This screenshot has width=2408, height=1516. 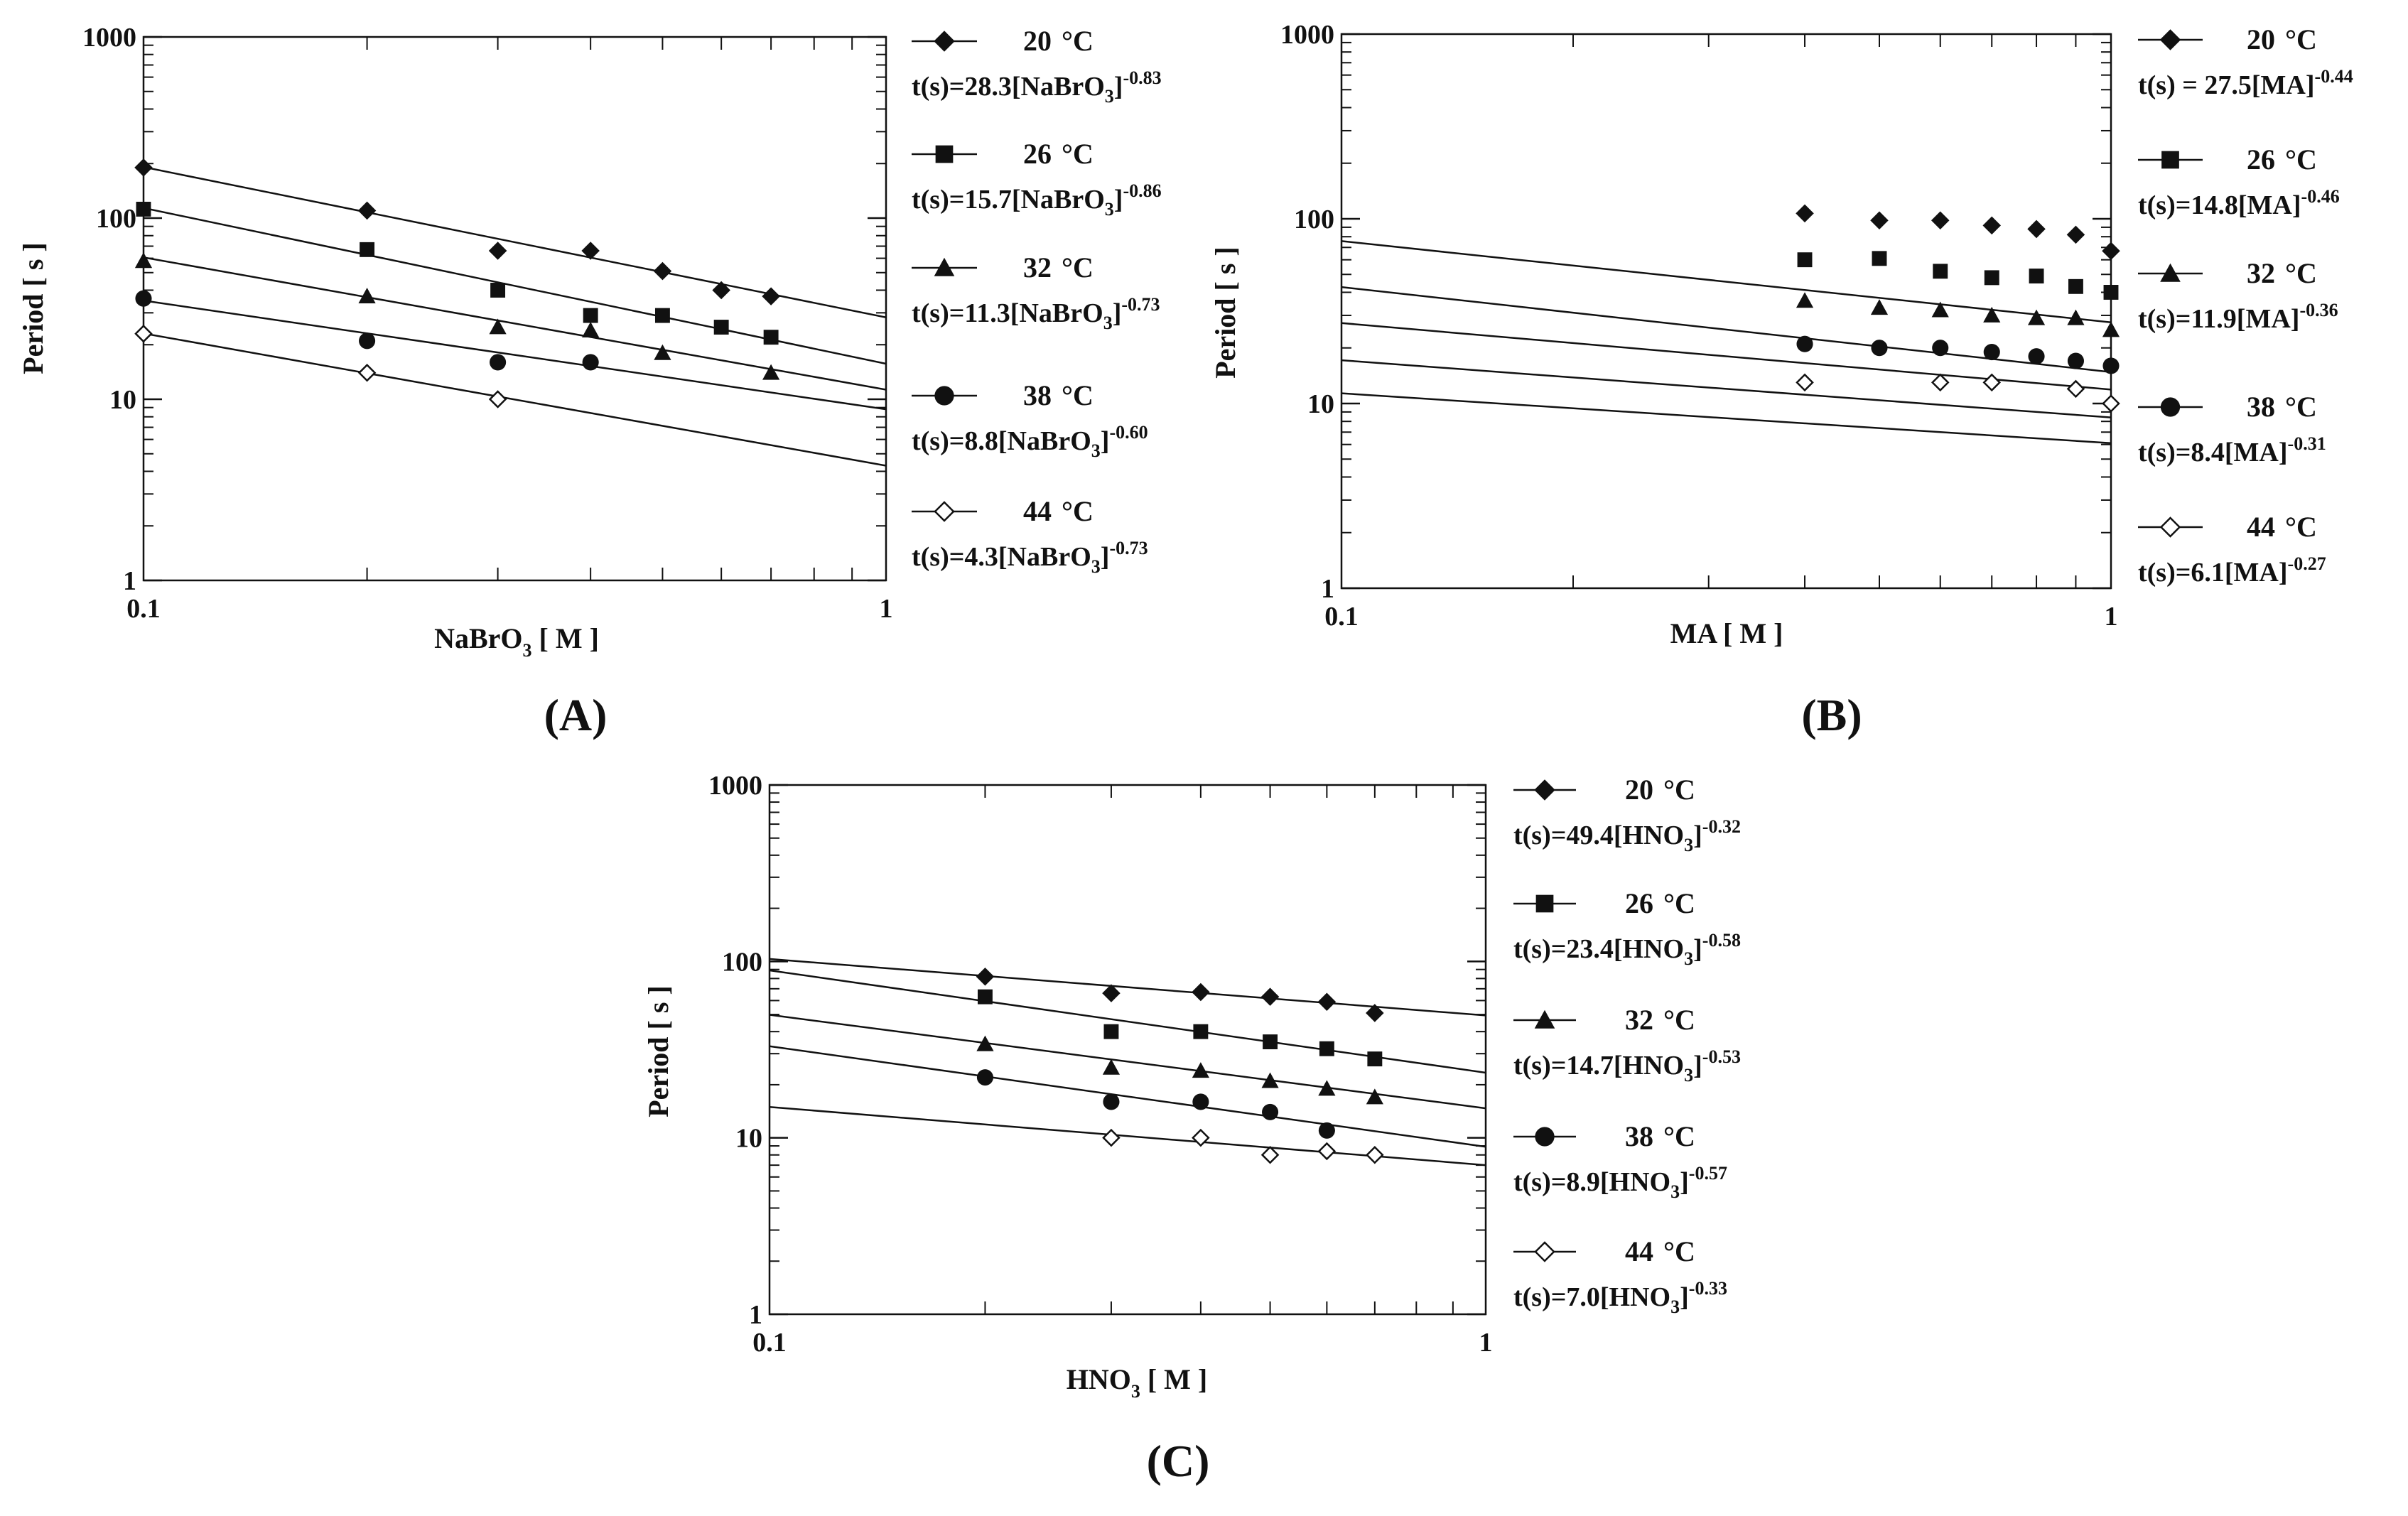 I want to click on y-tick-label: 1000, so click(x=735, y=786).